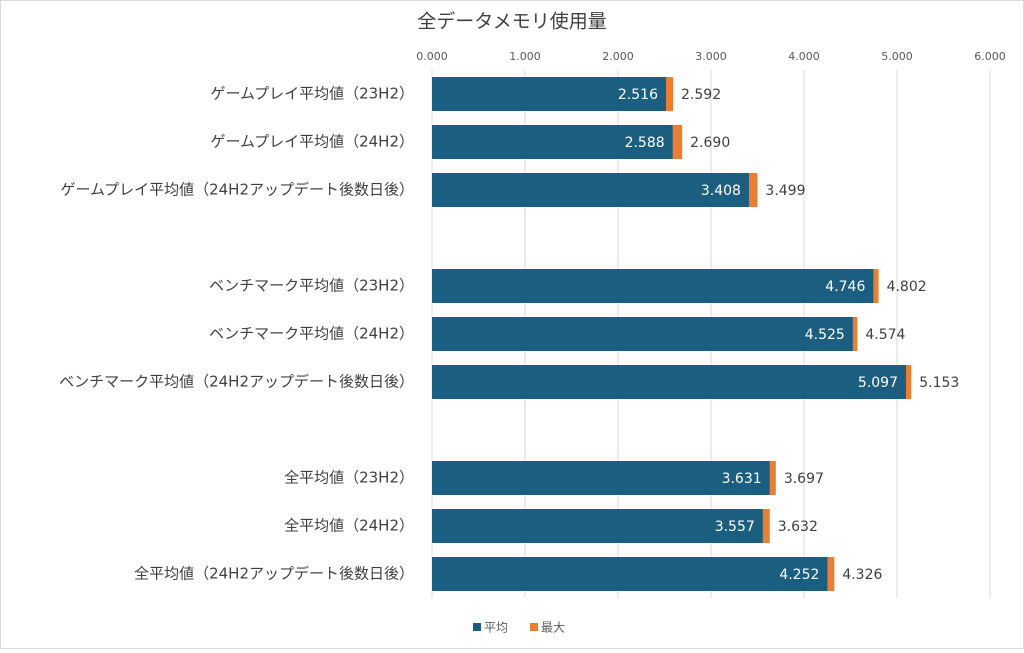 The image size is (1024, 653). I want to click on data-label: 5.097, so click(878, 383).